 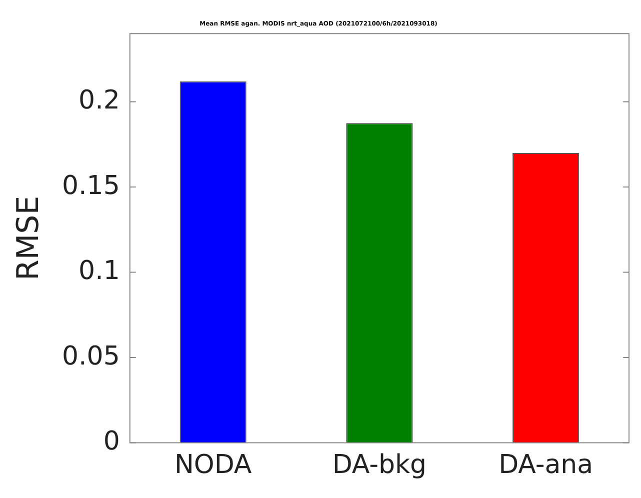 I want to click on x-tick-label: NODA, so click(x=213, y=465).